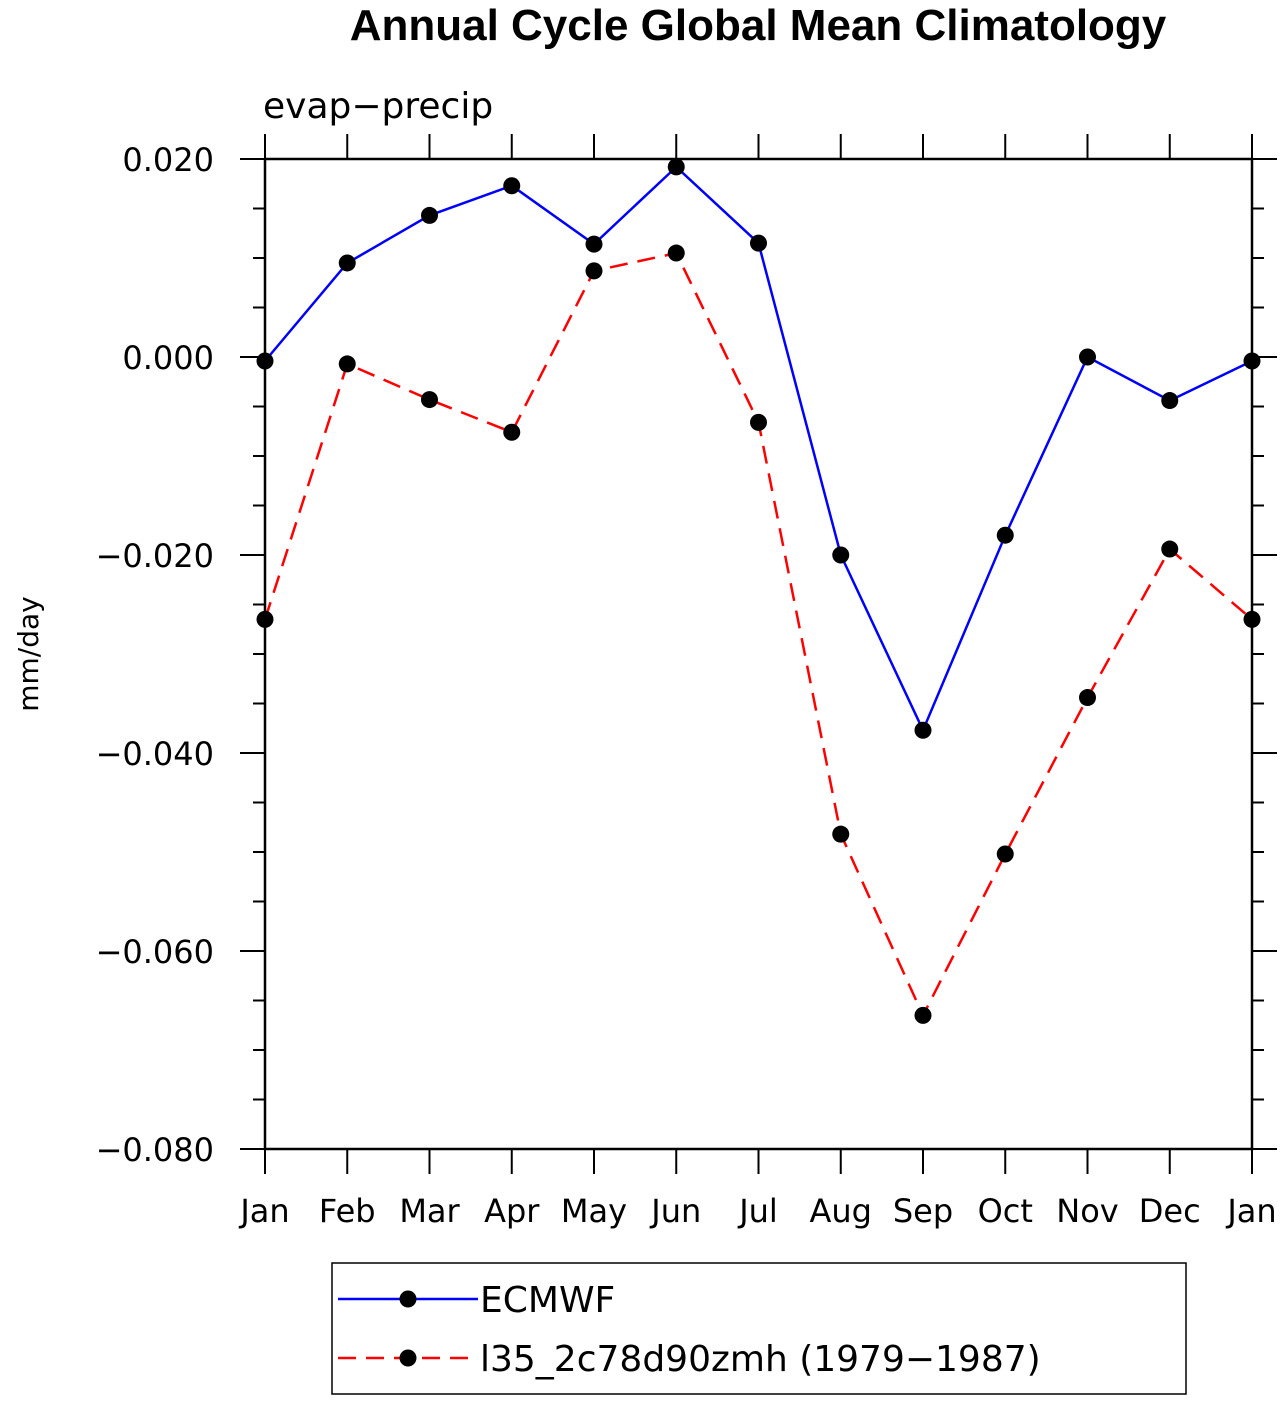  What do you see at coordinates (155, 952) in the screenshot?
I see `y-tick-label: −0.060` at bounding box center [155, 952].